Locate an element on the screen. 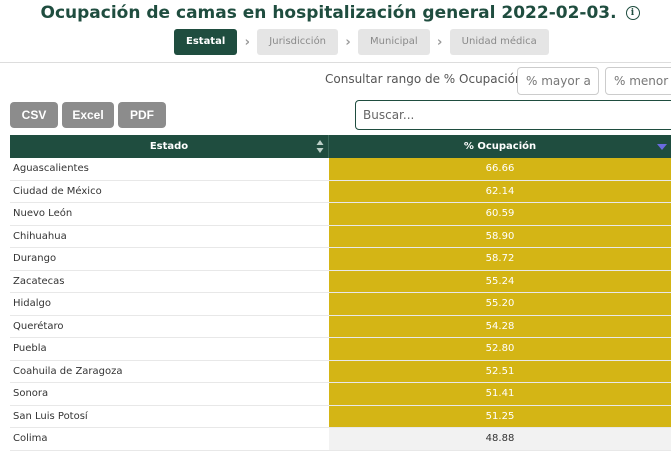  level-jurisdiccion-button: Jurisdicción is located at coordinates (298, 42).